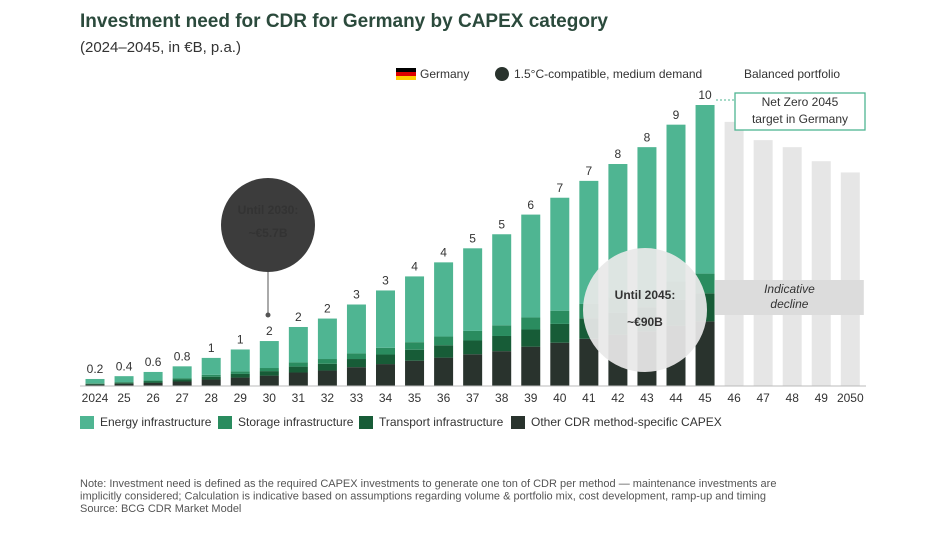 Image resolution: width=943 pixels, height=541 pixels. Describe the element at coordinates (182, 398) in the screenshot. I see `x-tick-label: 27` at that location.